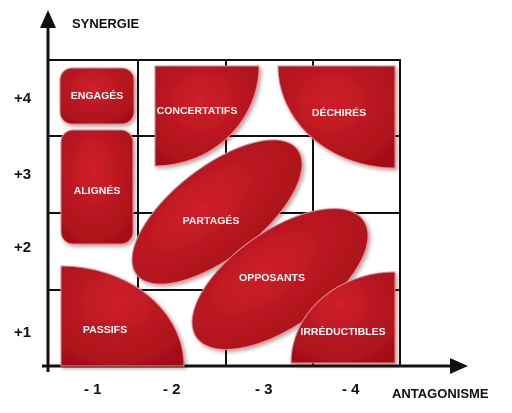 The width and height of the screenshot is (512, 413). Describe the element at coordinates (122, 316) in the screenshot. I see `passifs-shape` at that location.